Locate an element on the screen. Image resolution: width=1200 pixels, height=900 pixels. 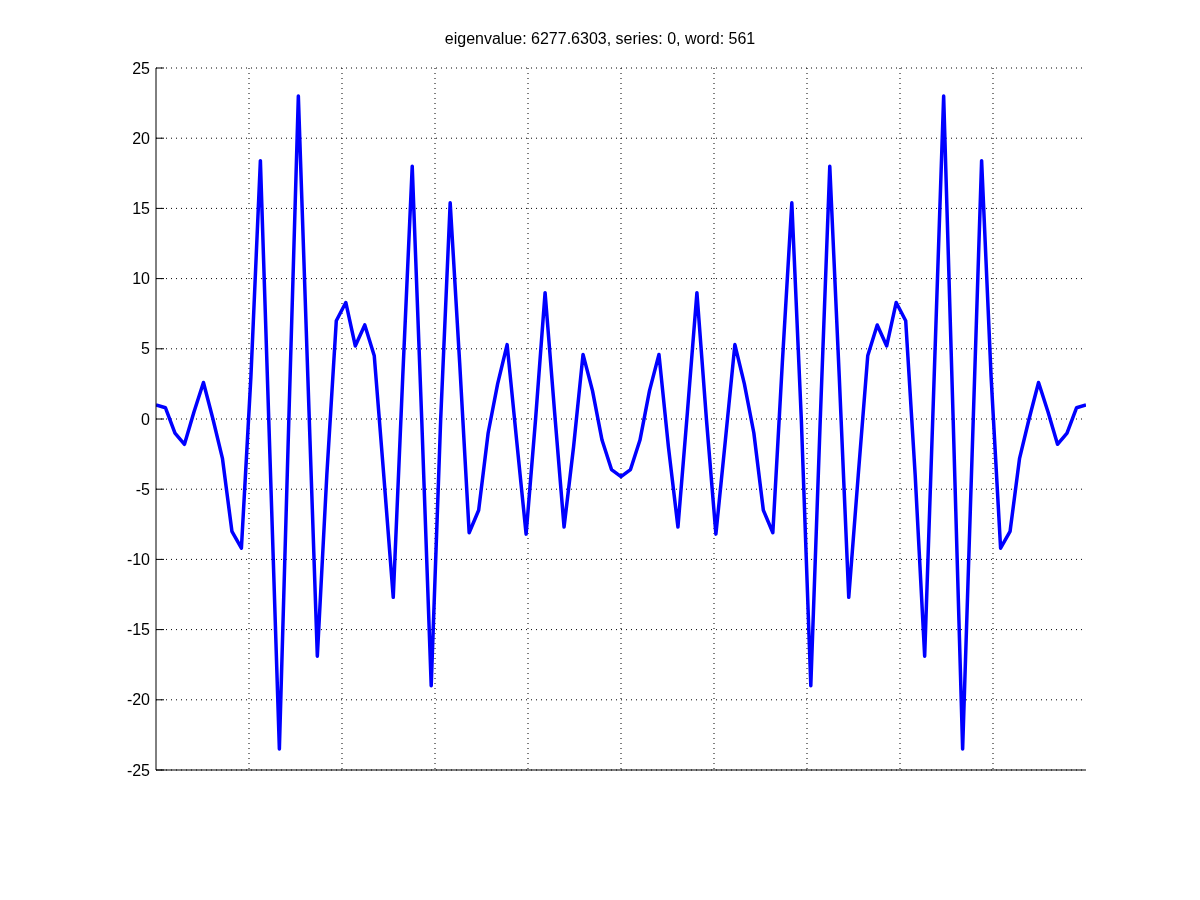
y-tick-label: 10 is located at coordinates (141, 279).